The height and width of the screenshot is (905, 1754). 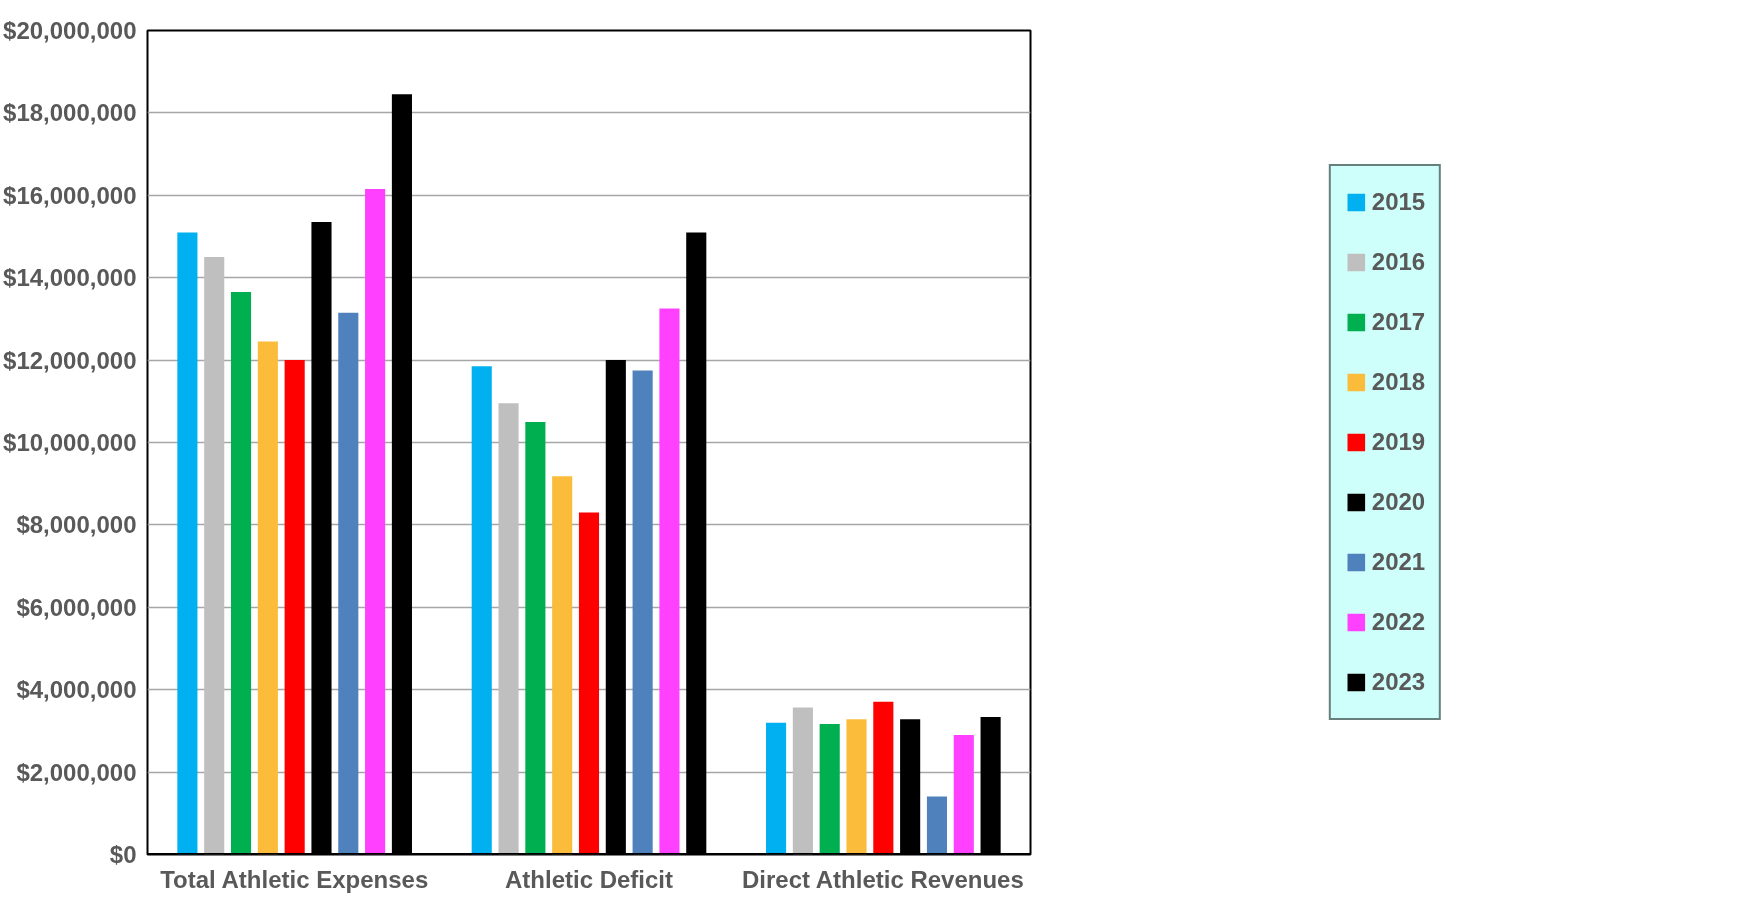 I want to click on y-tick-label: $16,000,000, so click(x=70, y=195).